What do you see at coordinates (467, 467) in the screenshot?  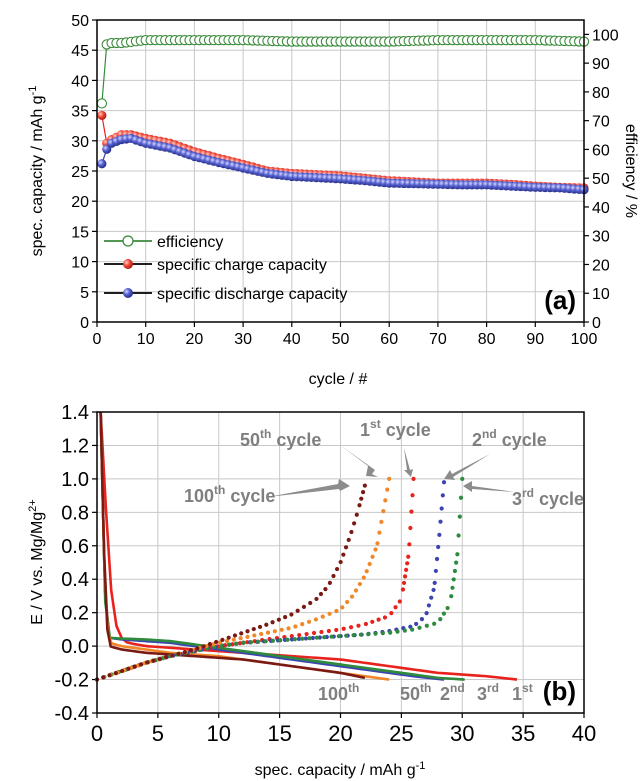 I see `arrow-2nd` at bounding box center [467, 467].